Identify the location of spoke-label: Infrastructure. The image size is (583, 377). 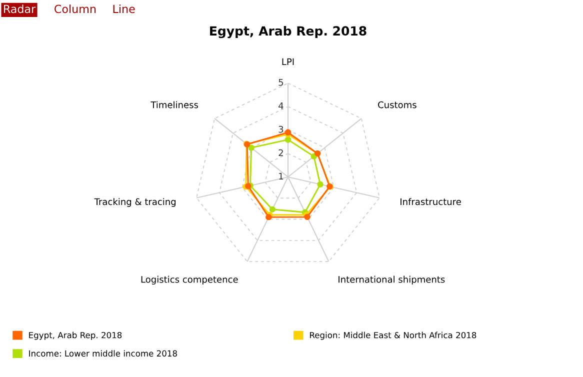
(430, 202).